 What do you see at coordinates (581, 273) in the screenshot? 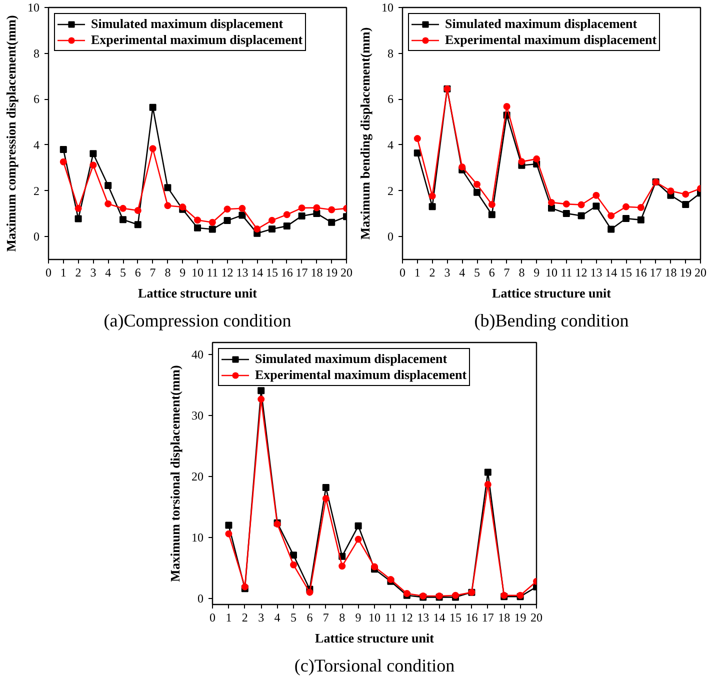
I see `x-tick-label: 12` at bounding box center [581, 273].